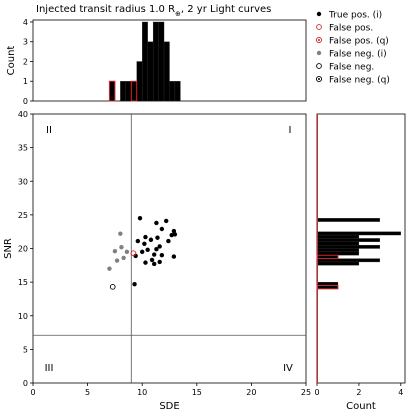  Describe the element at coordinates (23, 316) in the screenshot. I see `scatter-ytick-label: 10` at that location.